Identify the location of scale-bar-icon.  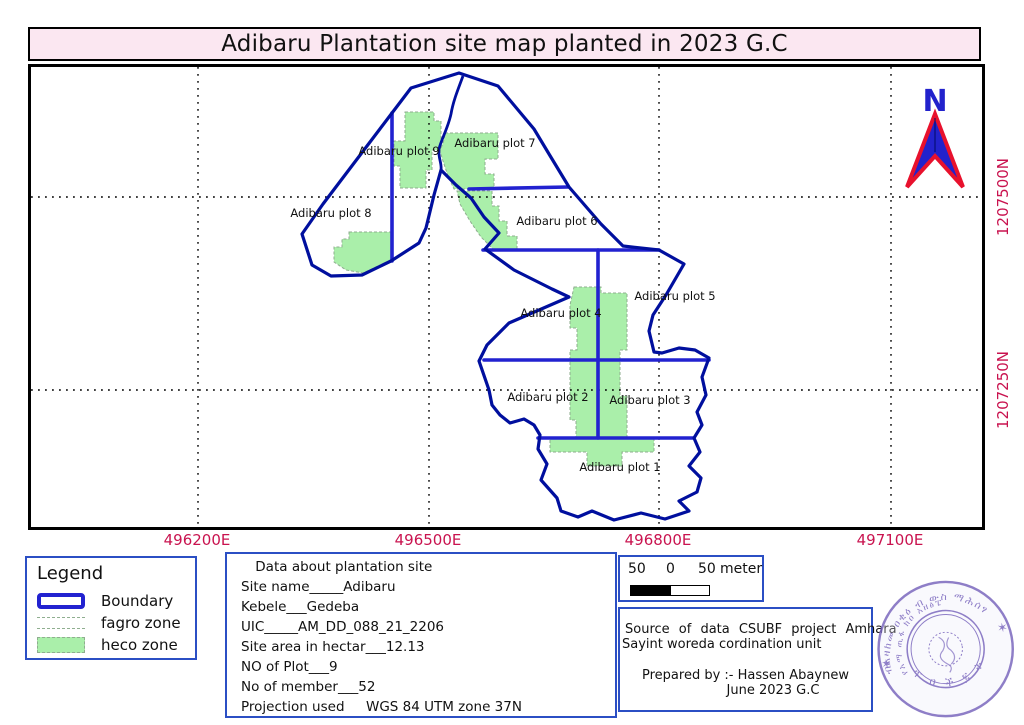
(670, 590).